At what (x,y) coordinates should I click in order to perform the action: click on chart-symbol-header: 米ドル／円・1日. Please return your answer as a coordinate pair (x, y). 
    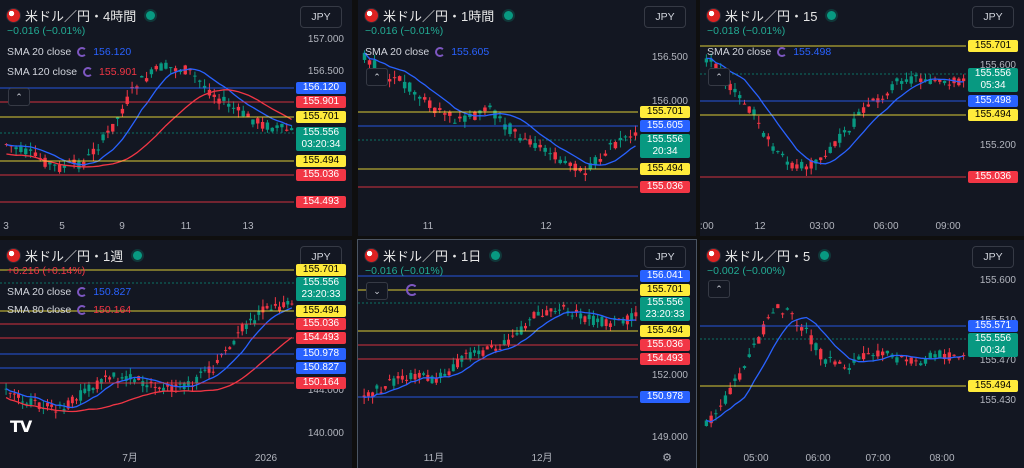
    Looking at the image, I should click on (432, 255).